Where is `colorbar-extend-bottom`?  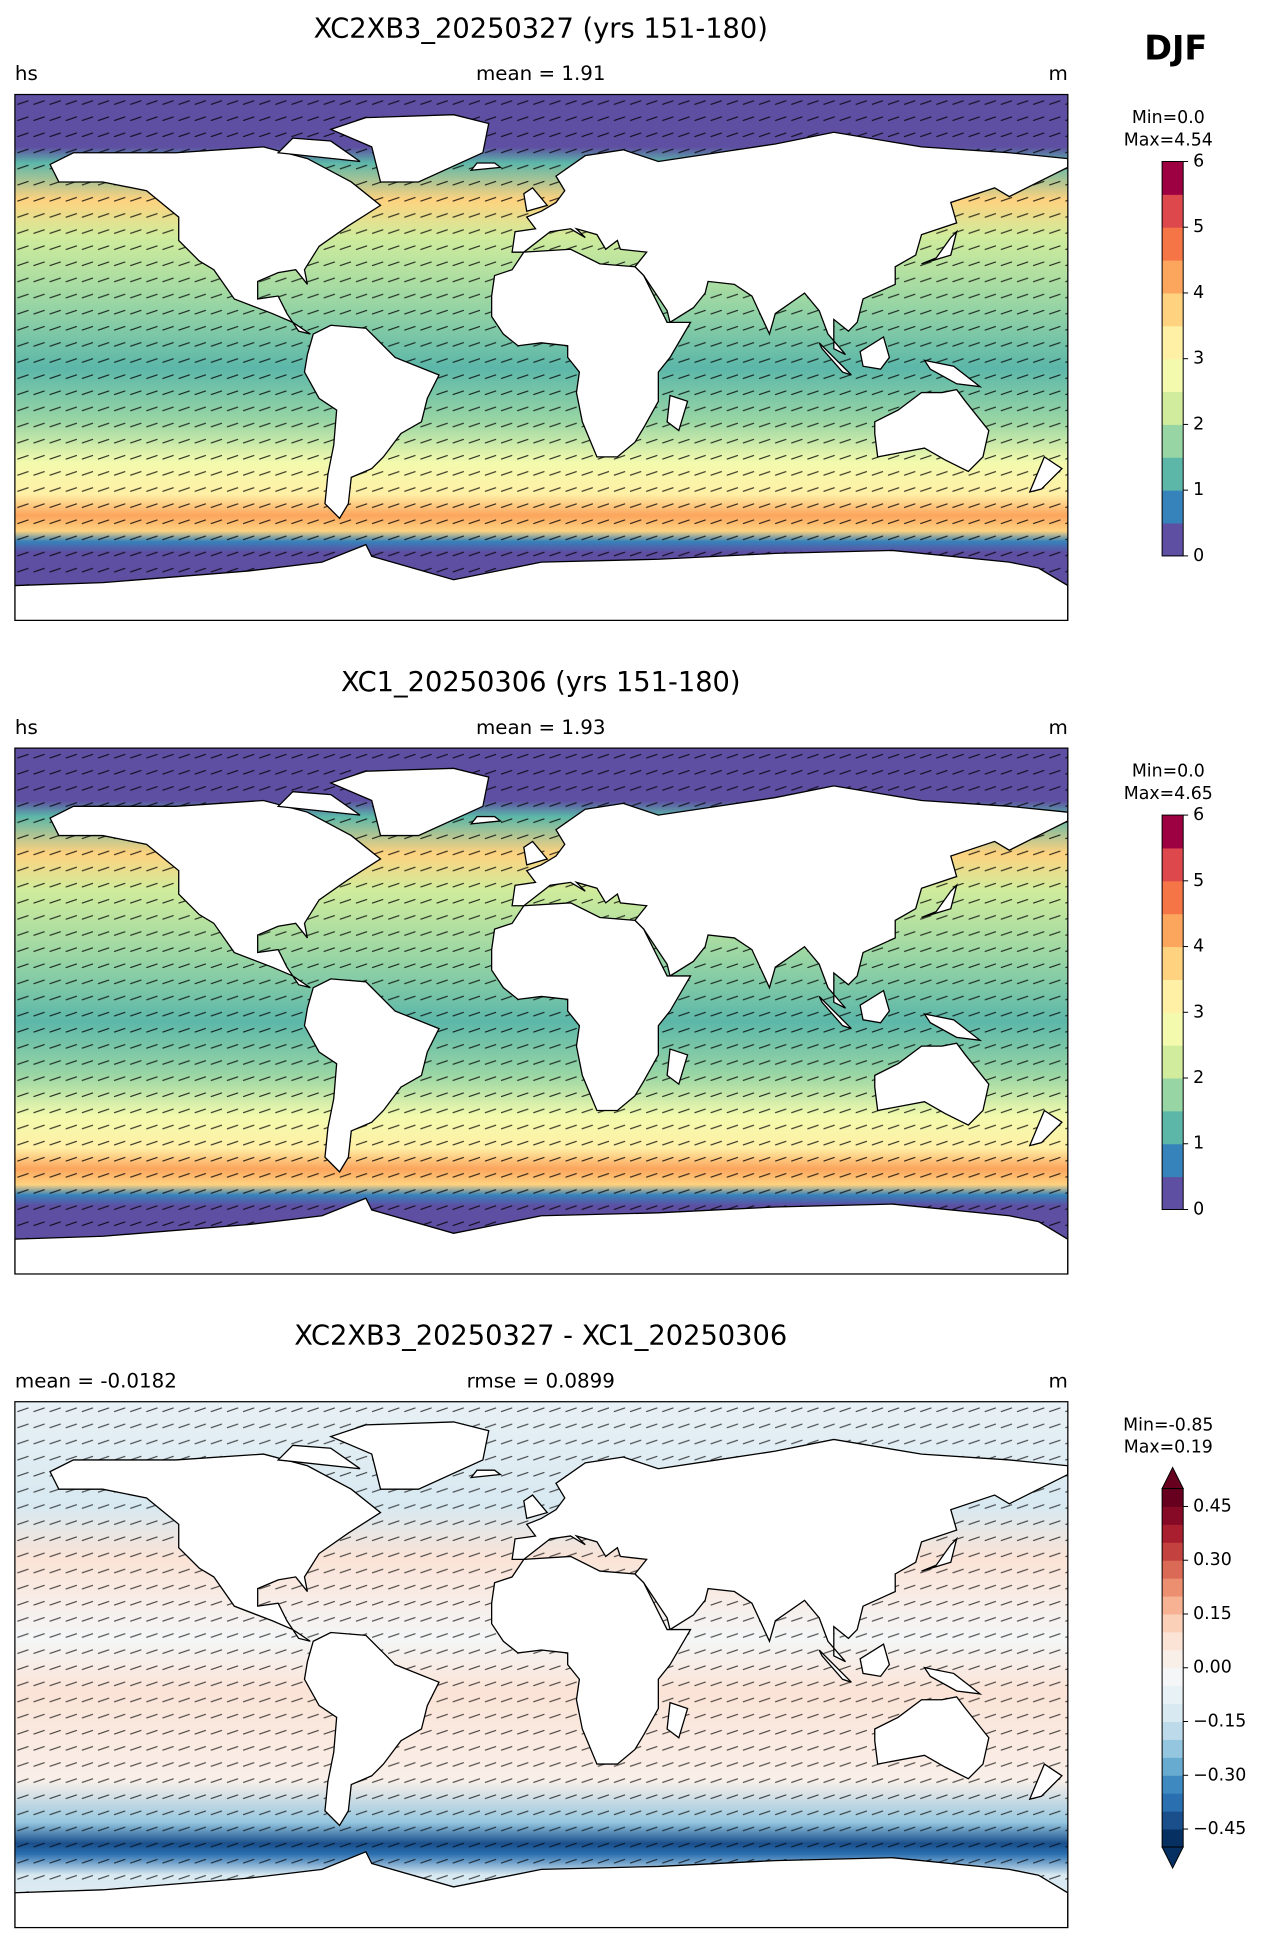
colorbar-extend-bottom is located at coordinates (1172, 1858).